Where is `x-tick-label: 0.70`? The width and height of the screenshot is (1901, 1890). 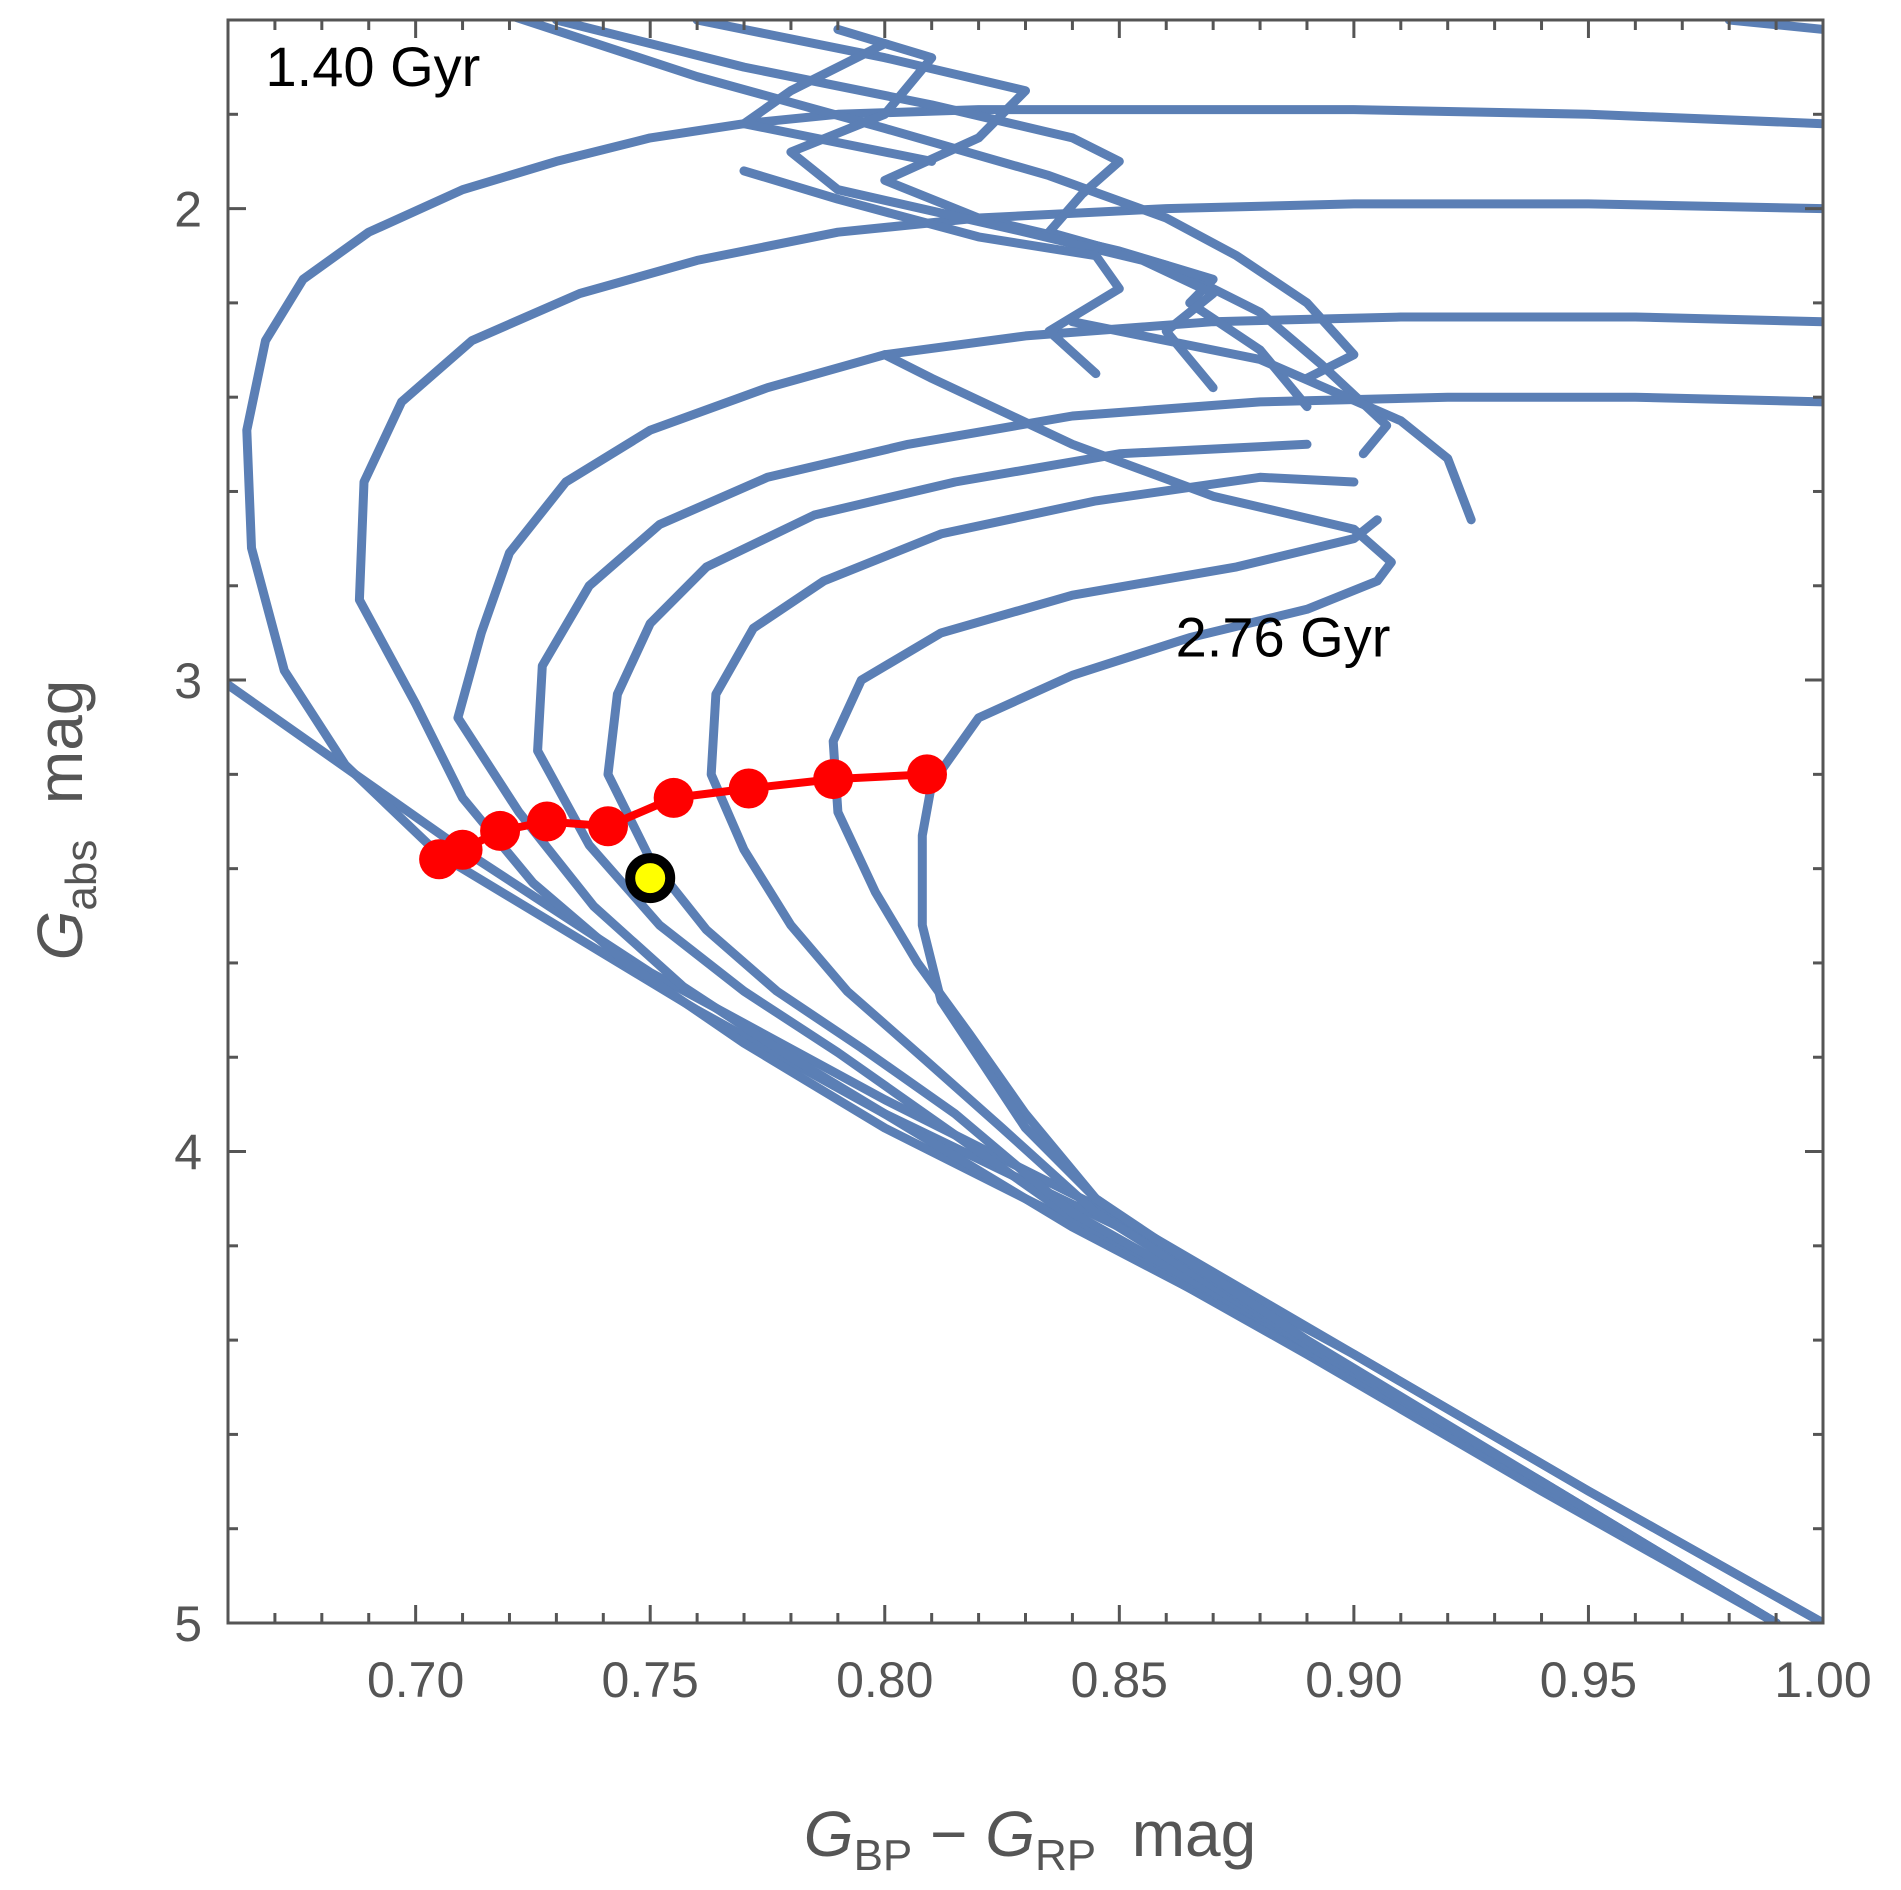
x-tick-label: 0.70 is located at coordinates (415, 1680).